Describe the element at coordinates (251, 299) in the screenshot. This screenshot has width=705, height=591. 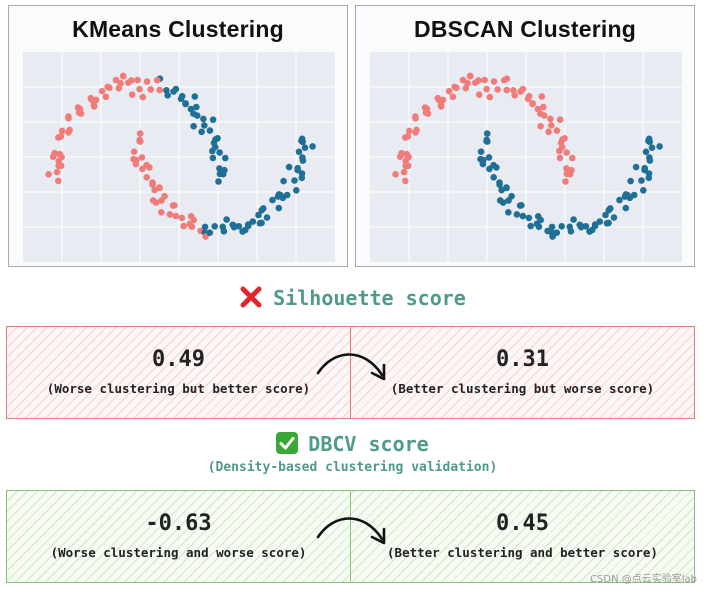
I see `cross-mark-icon` at that location.